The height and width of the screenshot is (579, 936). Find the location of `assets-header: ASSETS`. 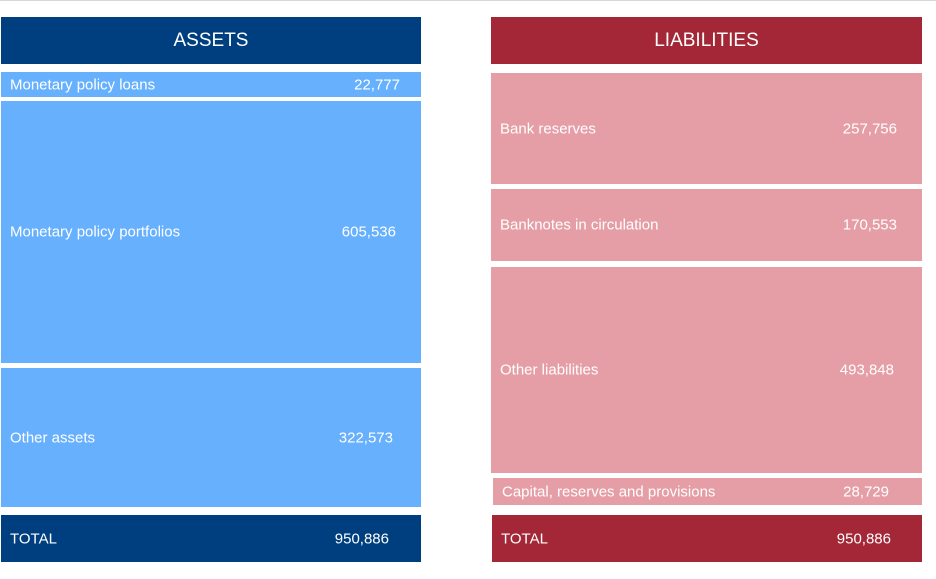

assets-header: ASSETS is located at coordinates (211, 40).